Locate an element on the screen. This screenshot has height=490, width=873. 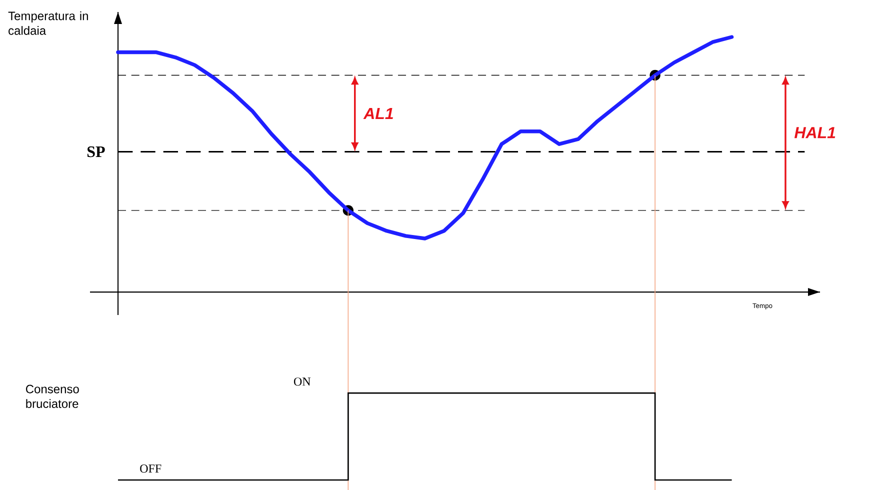
annotation: OFF is located at coordinates (151, 468).